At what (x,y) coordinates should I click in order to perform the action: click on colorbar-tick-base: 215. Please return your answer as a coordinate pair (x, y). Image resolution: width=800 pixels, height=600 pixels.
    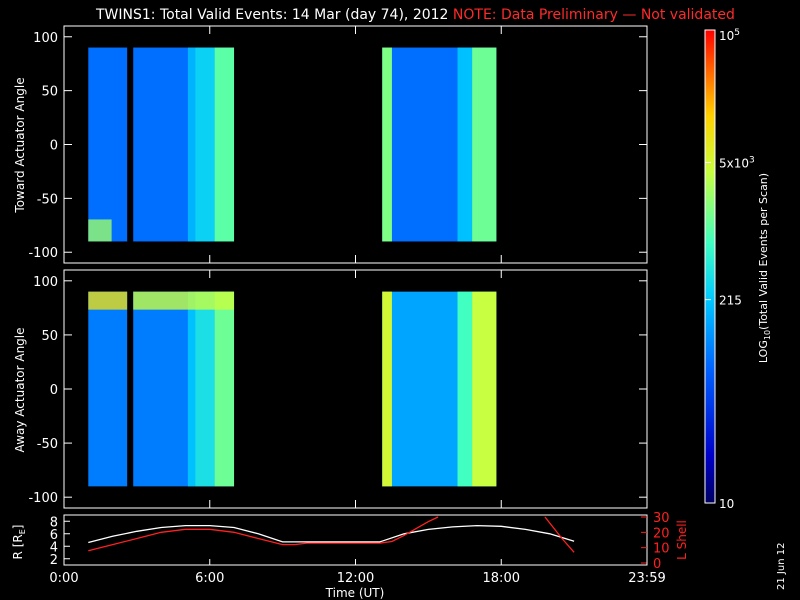
    Looking at the image, I should click on (730, 301).